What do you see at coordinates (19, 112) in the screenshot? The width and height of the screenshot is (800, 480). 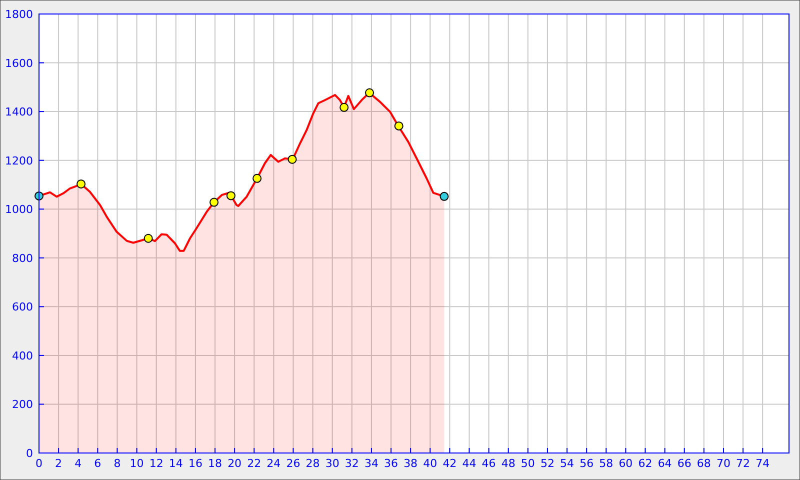 I see `y-tick-label: 1400` at bounding box center [19, 112].